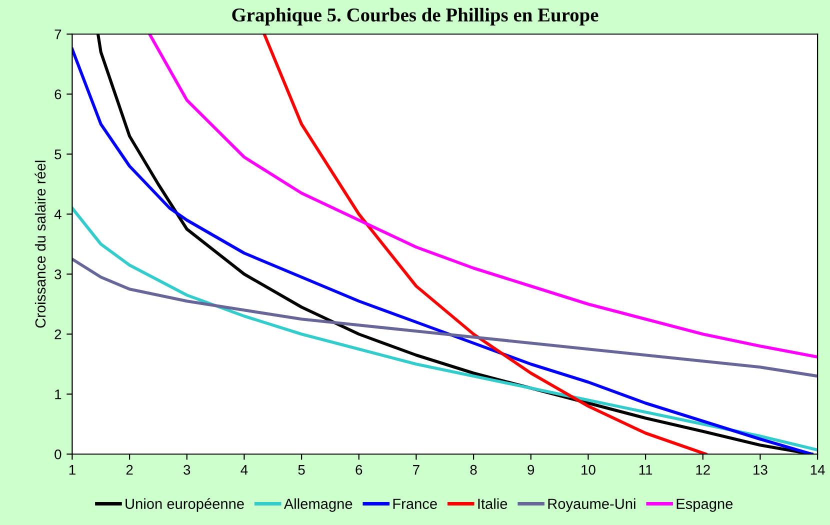 The image size is (830, 525). What do you see at coordinates (185, 505) in the screenshot?
I see `legend-label: Union européenne` at bounding box center [185, 505].